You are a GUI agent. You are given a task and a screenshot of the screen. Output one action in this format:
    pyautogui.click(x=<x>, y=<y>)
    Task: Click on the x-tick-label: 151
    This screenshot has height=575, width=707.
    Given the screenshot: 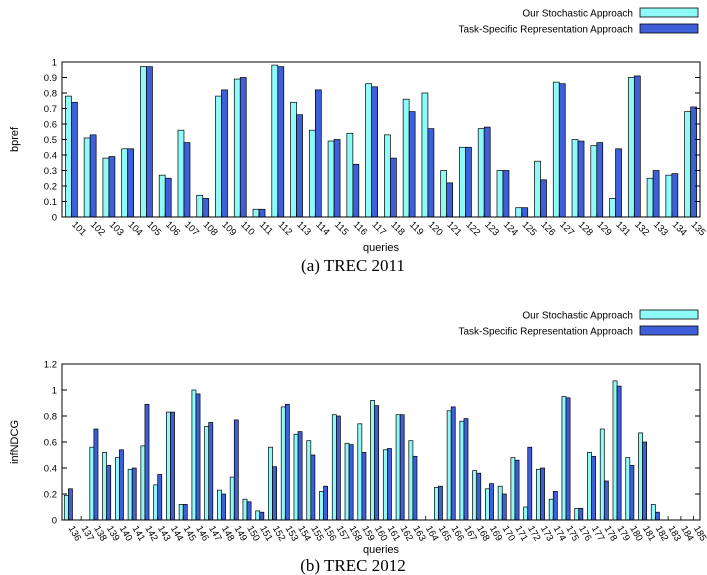 What is the action you would take?
    pyautogui.click(x=265, y=533)
    